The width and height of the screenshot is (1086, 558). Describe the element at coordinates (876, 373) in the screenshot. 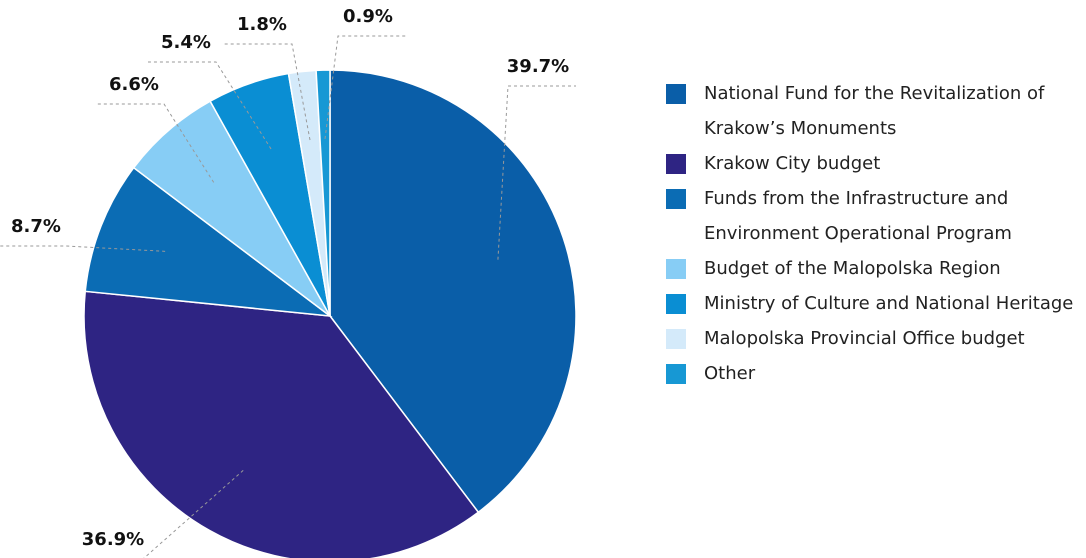

I see `legend-item: Other` at that location.